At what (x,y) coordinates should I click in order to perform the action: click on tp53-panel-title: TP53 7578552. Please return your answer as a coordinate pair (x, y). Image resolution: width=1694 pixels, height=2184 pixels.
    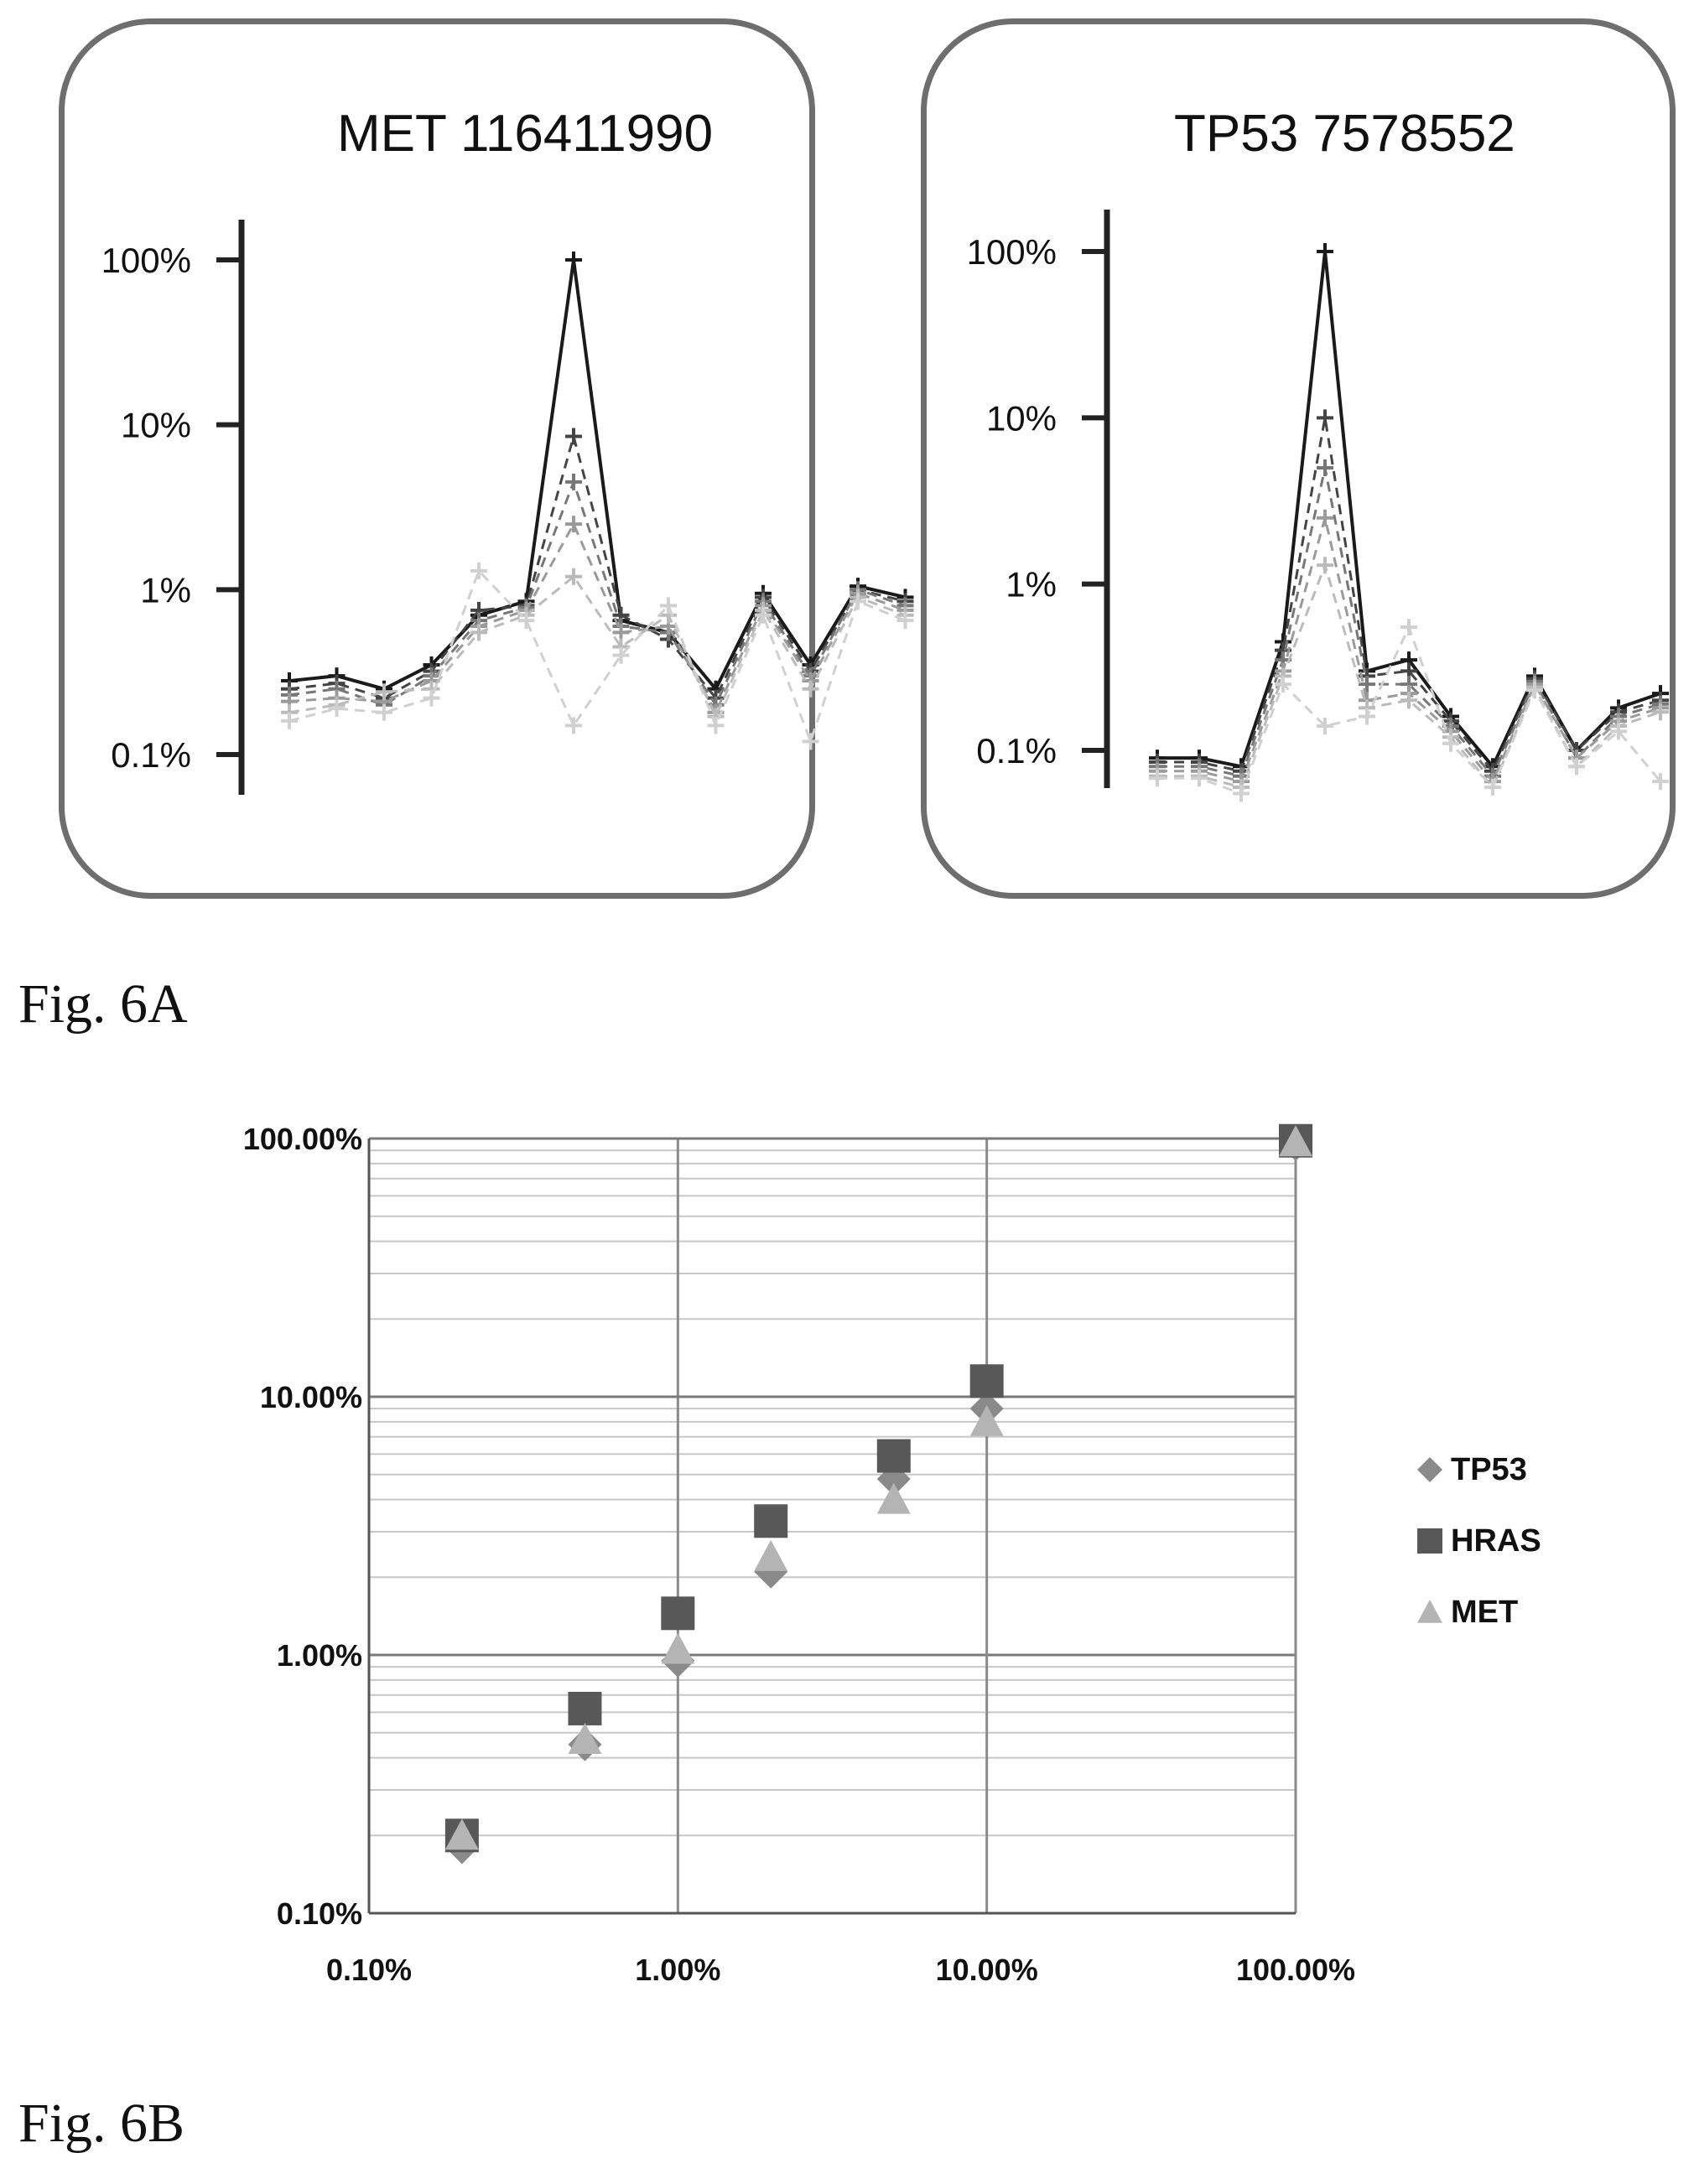
    Looking at the image, I should click on (1344, 134).